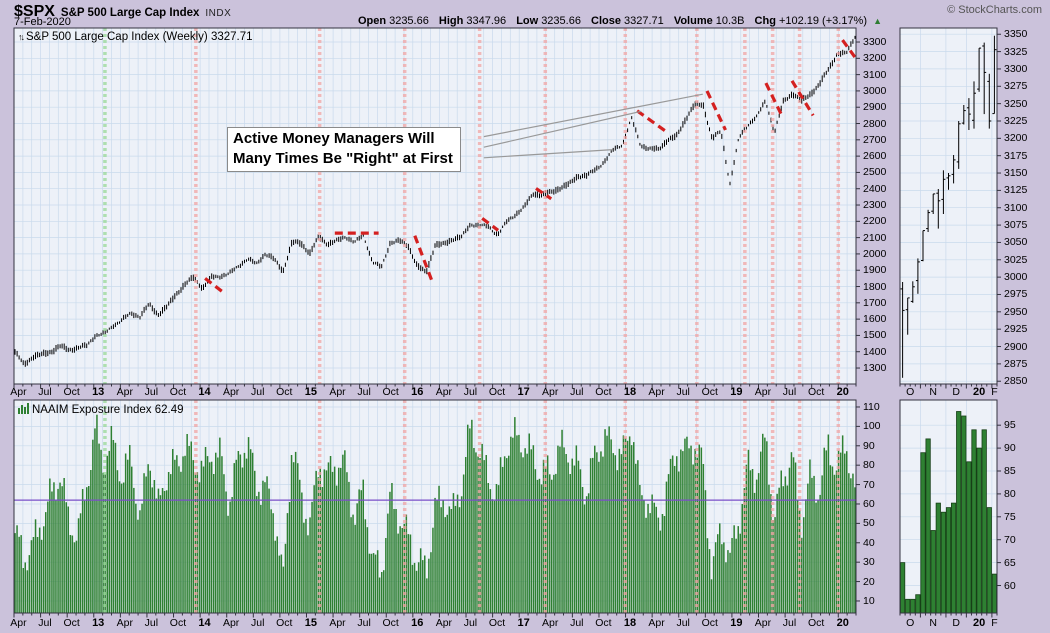 Image resolution: width=1050 pixels, height=633 pixels. I want to click on quote-open-value: 3235.66, so click(409, 21).